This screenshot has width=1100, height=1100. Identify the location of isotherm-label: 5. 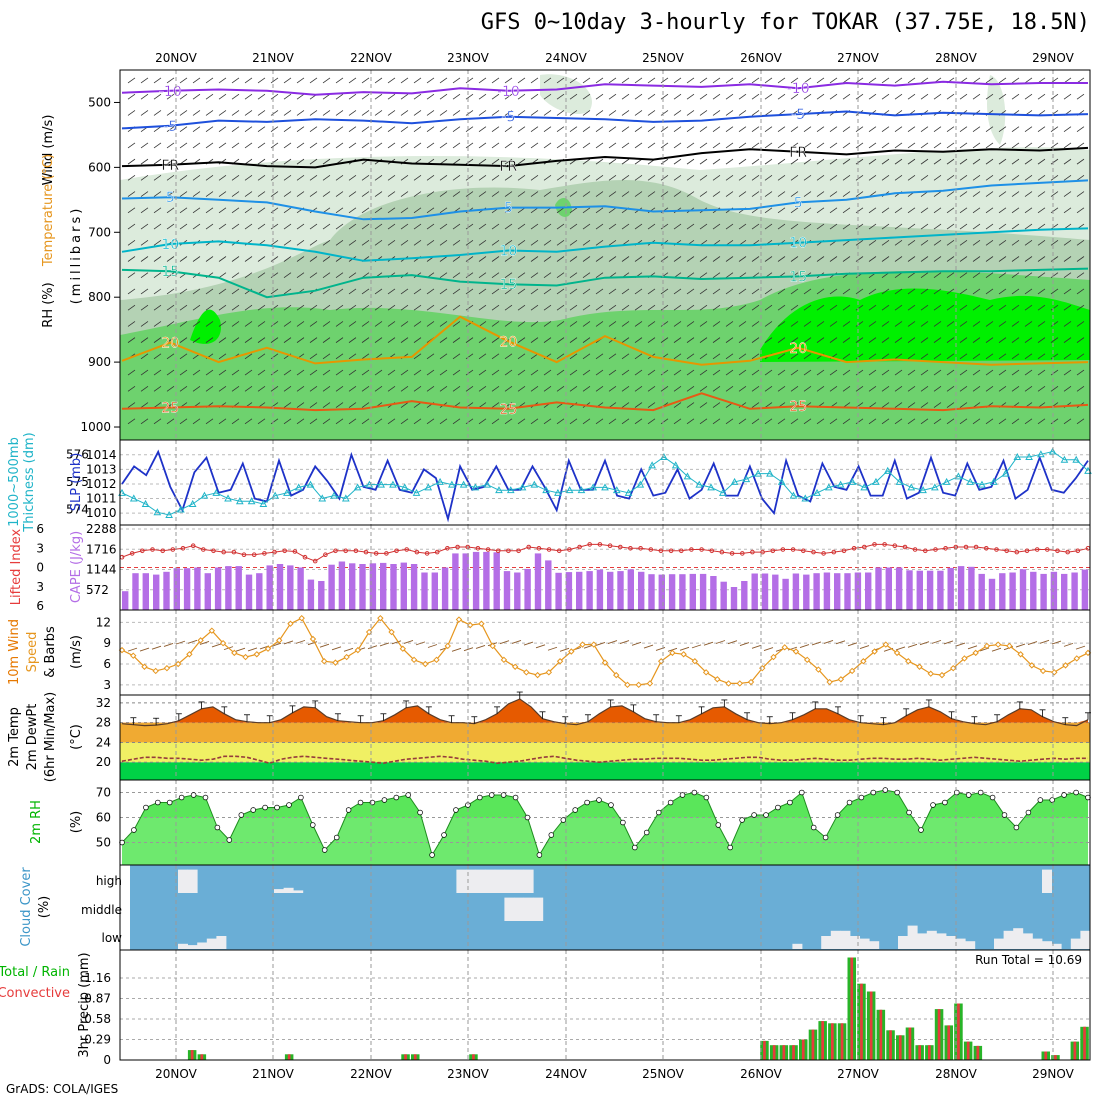
(798, 203).